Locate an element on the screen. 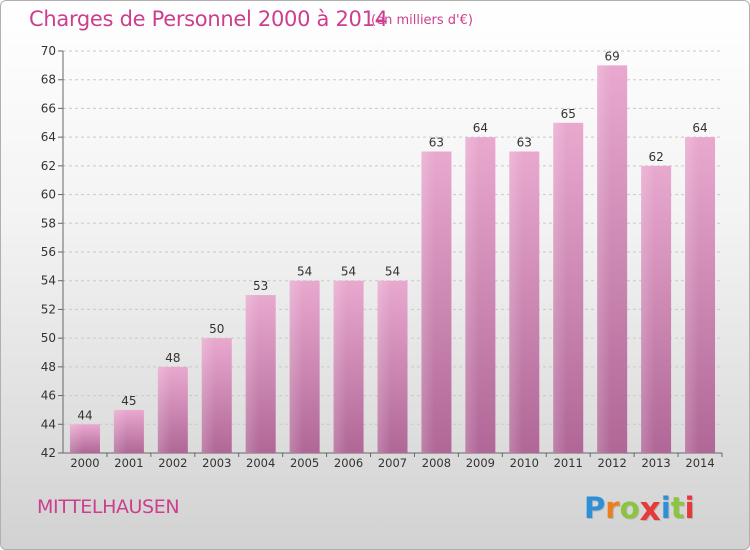 This screenshot has width=750, height=550. data-label: 48 is located at coordinates (172, 358).